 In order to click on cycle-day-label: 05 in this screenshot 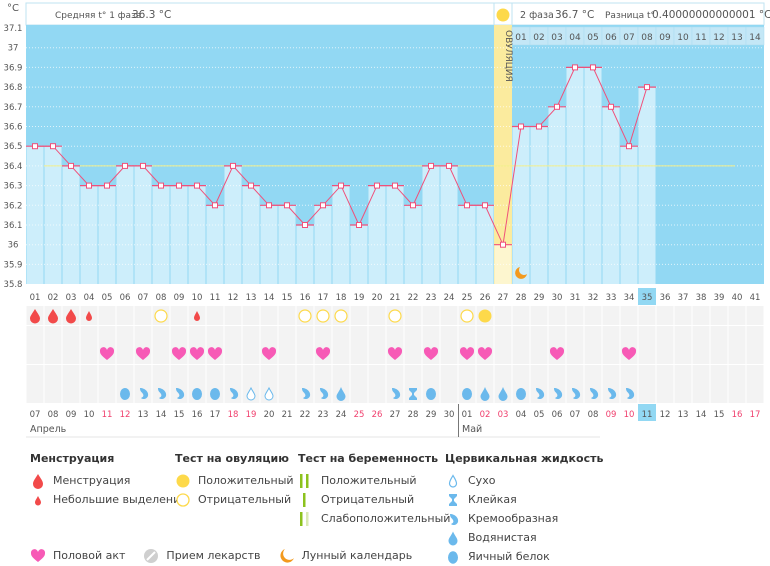, I will do `click(107, 298)`.